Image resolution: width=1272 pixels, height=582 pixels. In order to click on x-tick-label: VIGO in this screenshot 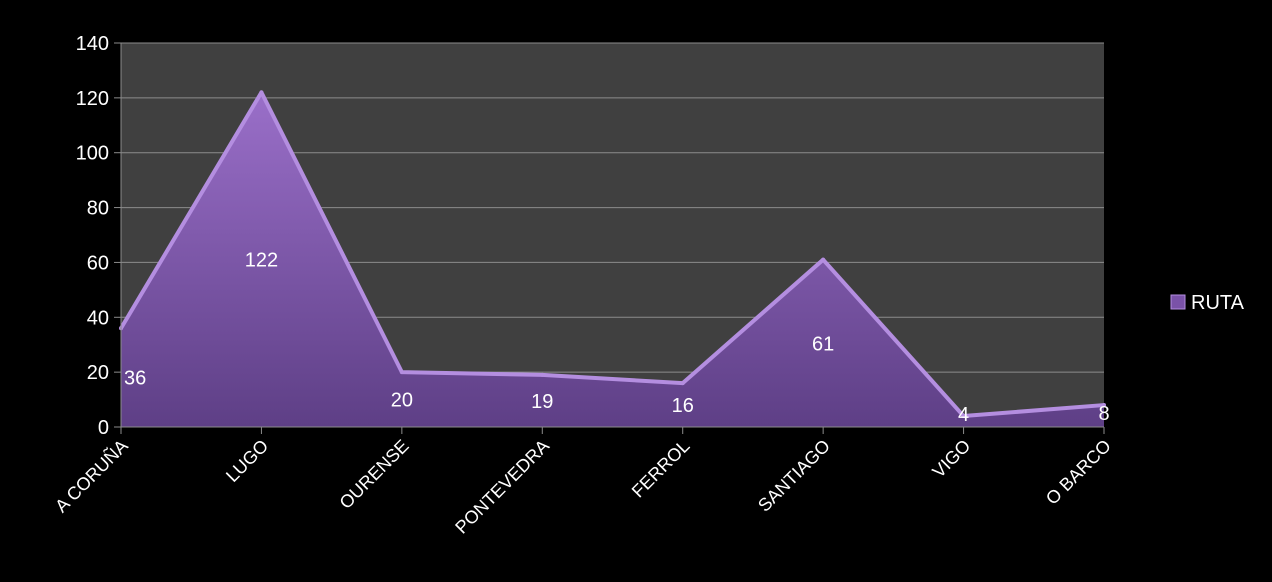, I will do `click(951, 459)`.